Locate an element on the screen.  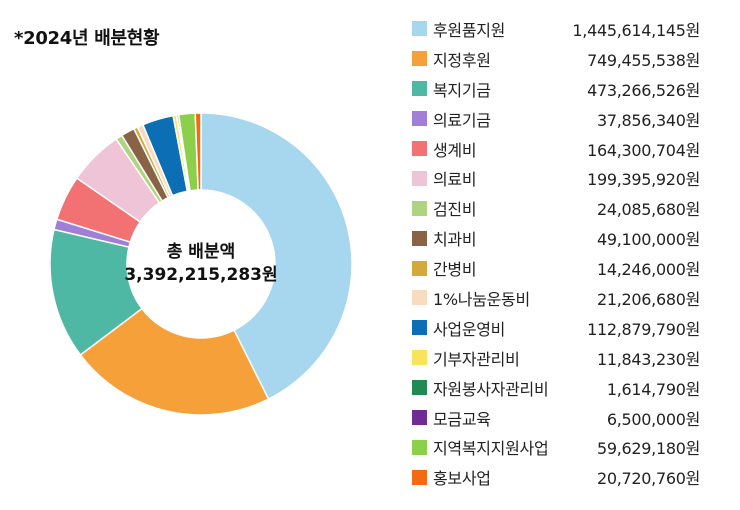
legend-item: 자원봉사자관리비 1,614,790원 is located at coordinates (562, 388).